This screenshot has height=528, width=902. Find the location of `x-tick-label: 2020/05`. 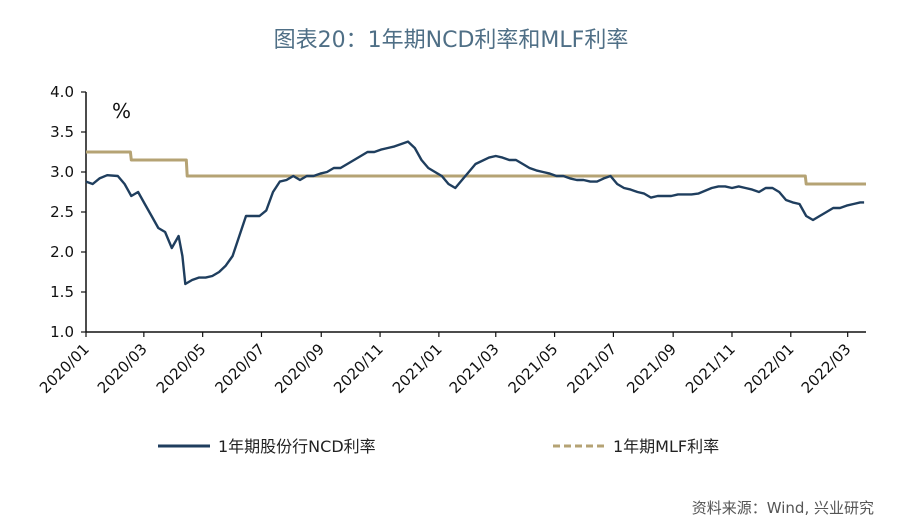

x-tick-label: 2020/05 is located at coordinates (181, 368).